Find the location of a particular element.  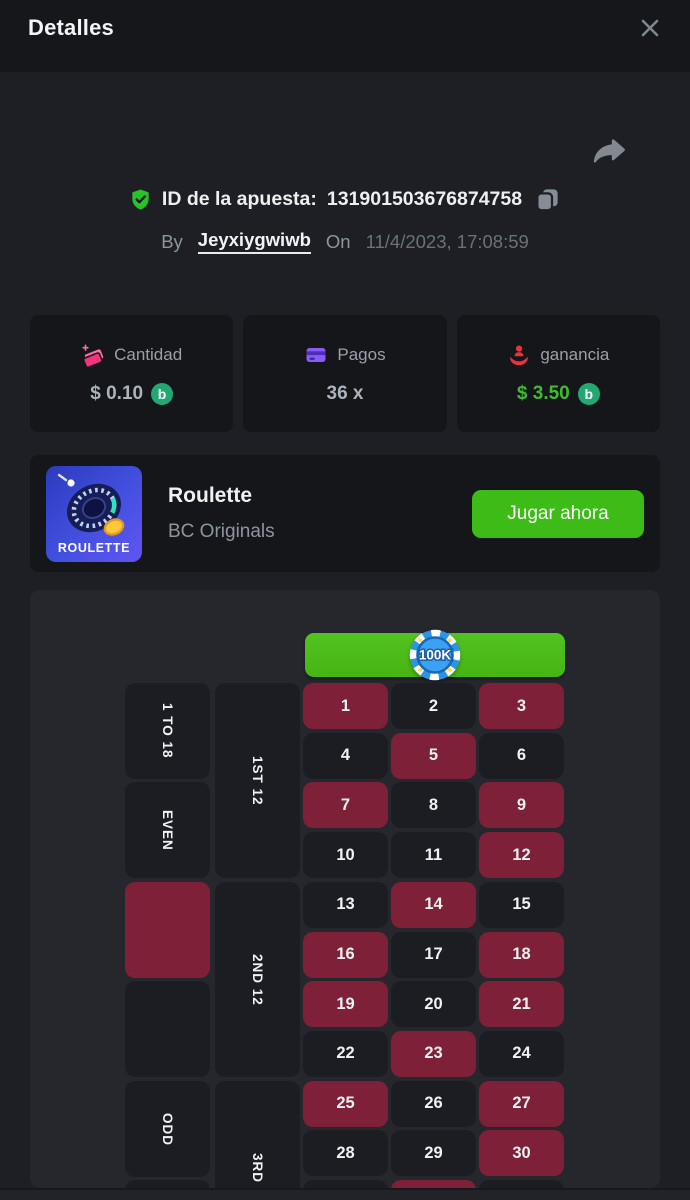

cash-icon is located at coordinates (93, 355).